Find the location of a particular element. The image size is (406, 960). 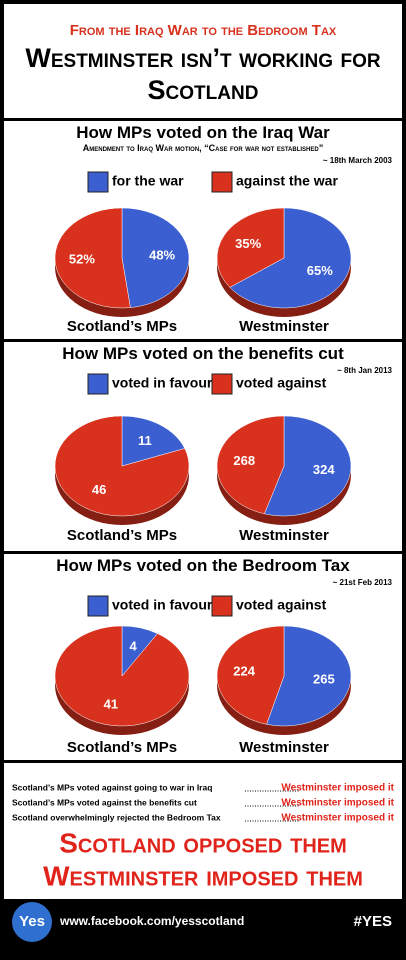

slice-label: 41 is located at coordinates (111, 703).